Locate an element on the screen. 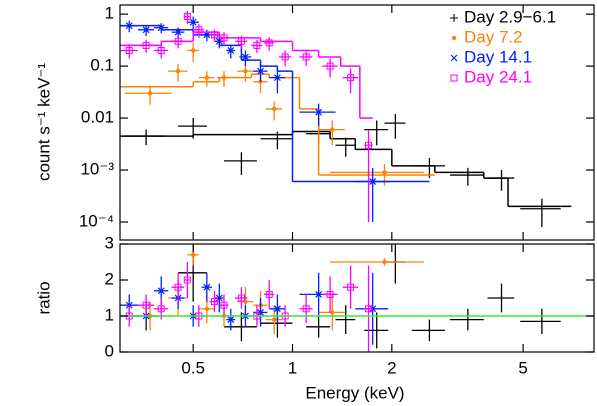 The height and width of the screenshot is (406, 597). y-tick-label: 0.01 is located at coordinates (97, 117).